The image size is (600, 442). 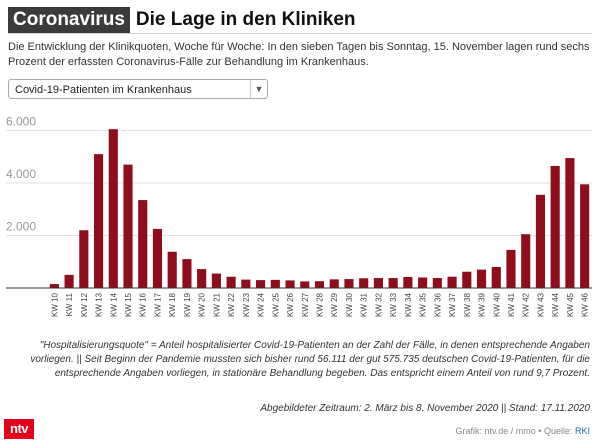 I want to click on x-tick-label: KW 44, so click(x=555, y=304).